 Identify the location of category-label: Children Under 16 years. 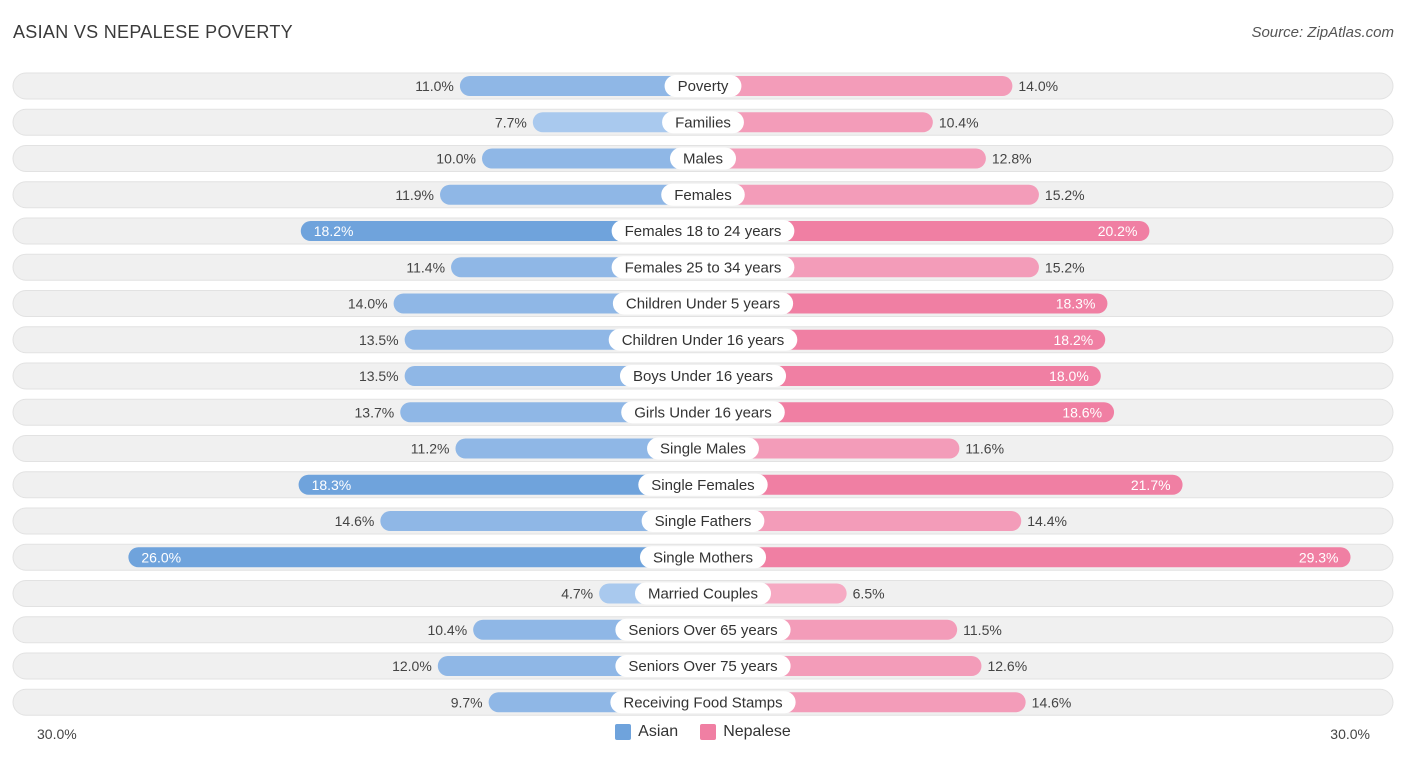
(703, 340).